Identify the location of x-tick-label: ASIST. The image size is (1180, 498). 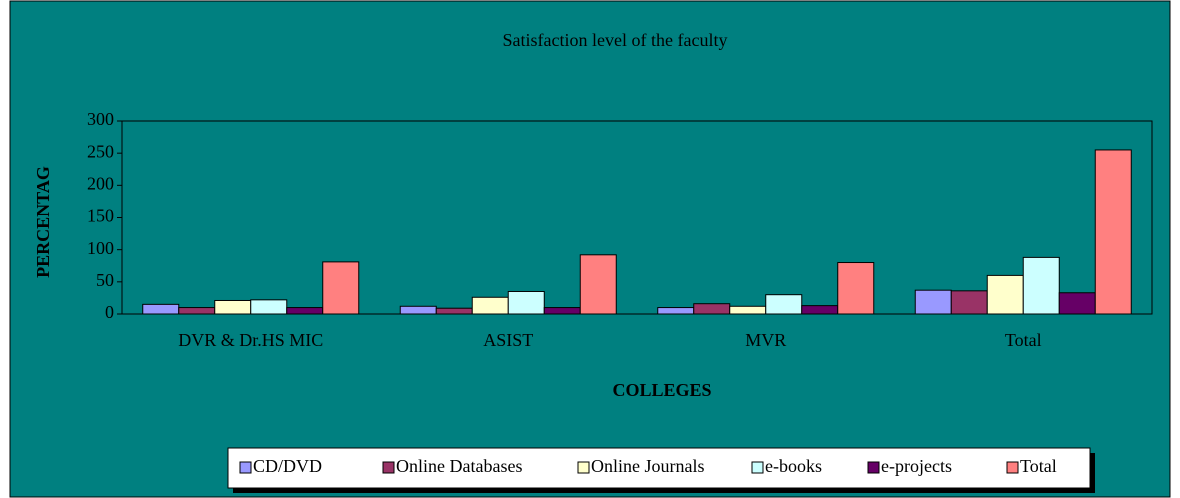
(508, 340).